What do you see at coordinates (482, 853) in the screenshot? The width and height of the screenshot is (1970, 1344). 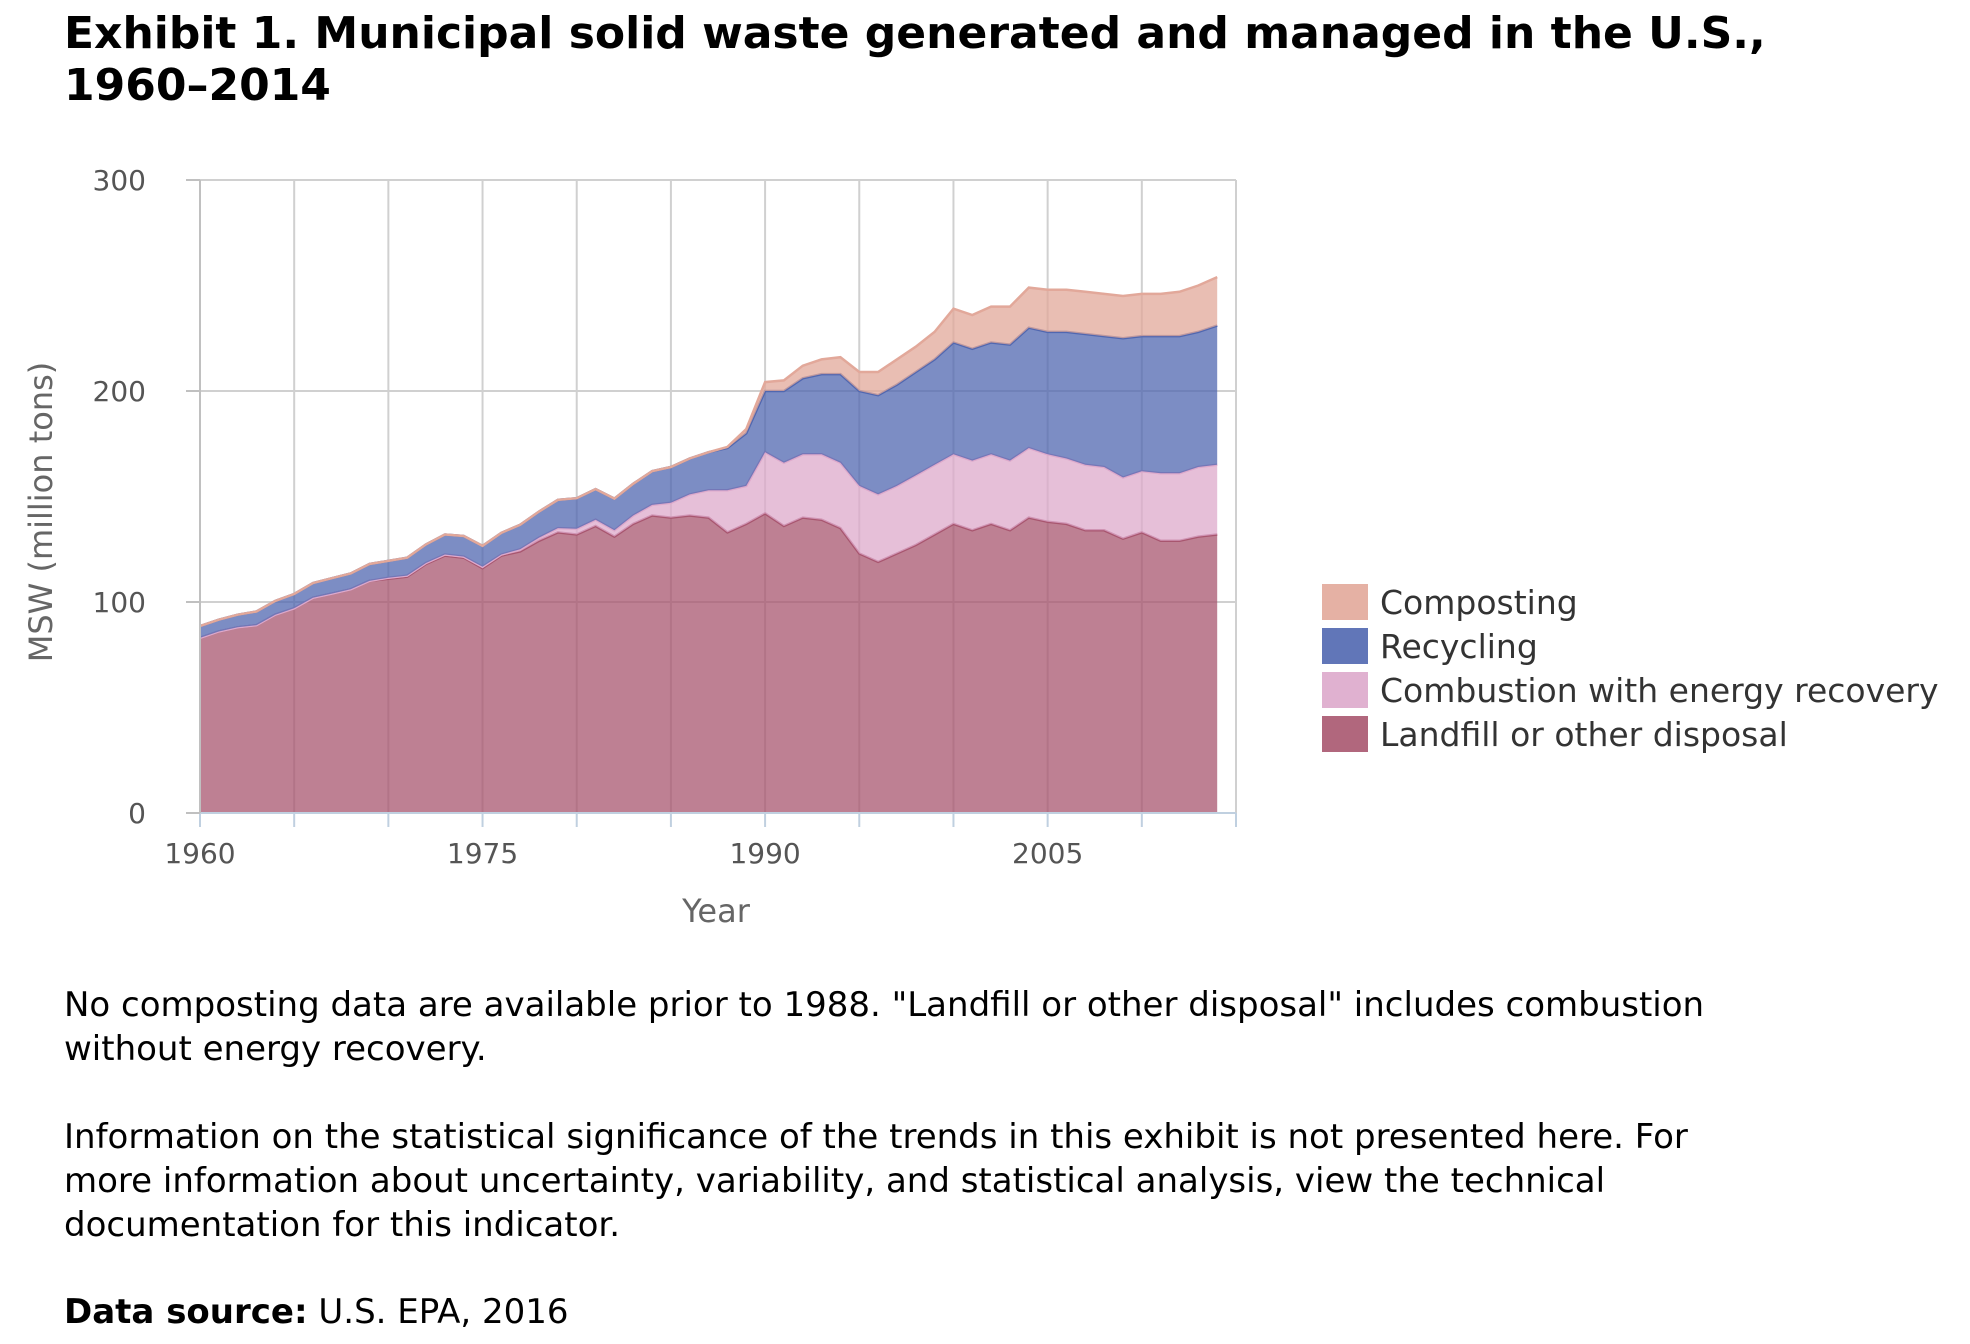 I see `x-tick-label: 1975` at bounding box center [482, 853].